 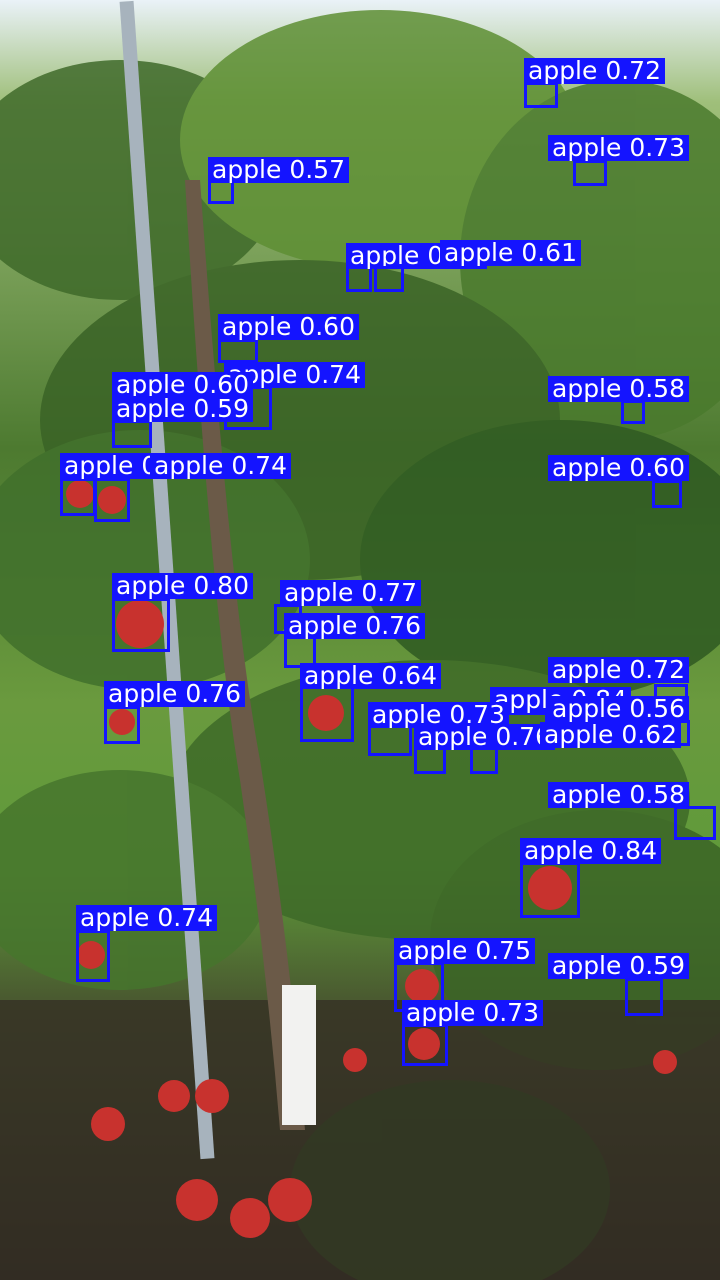 What do you see at coordinates (610, 735) in the screenshot?
I see `detection-label: apple 0.62` at bounding box center [610, 735].